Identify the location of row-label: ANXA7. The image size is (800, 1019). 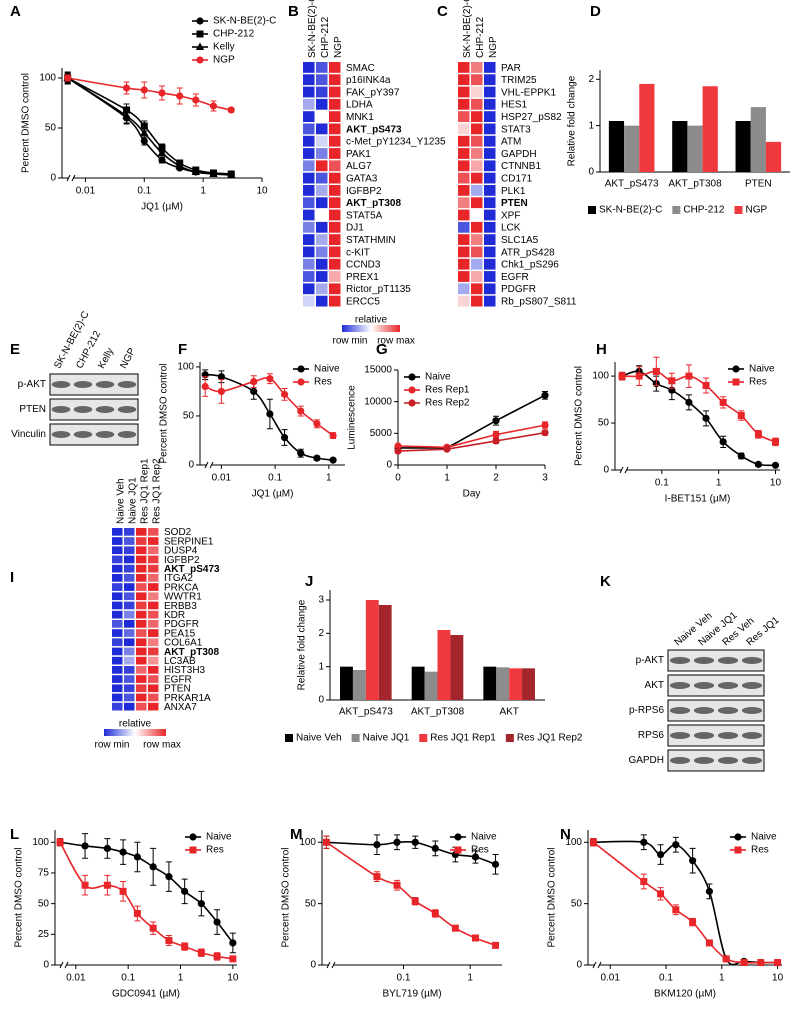
(180, 707).